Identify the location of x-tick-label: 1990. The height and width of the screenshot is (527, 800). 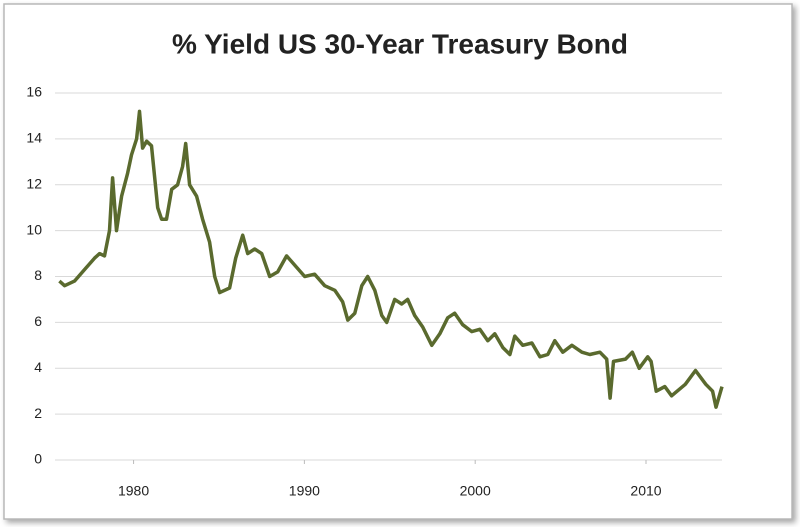
(304, 491).